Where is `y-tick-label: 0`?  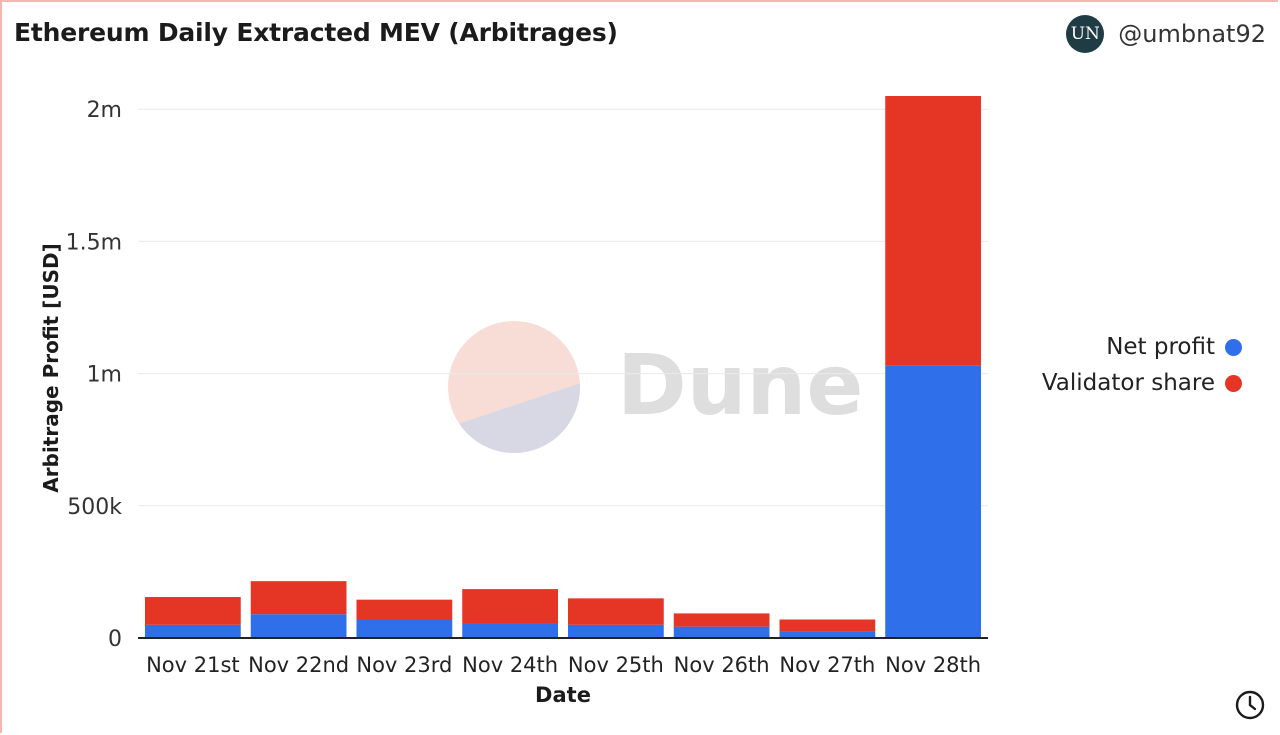
y-tick-label: 0 is located at coordinates (115, 639).